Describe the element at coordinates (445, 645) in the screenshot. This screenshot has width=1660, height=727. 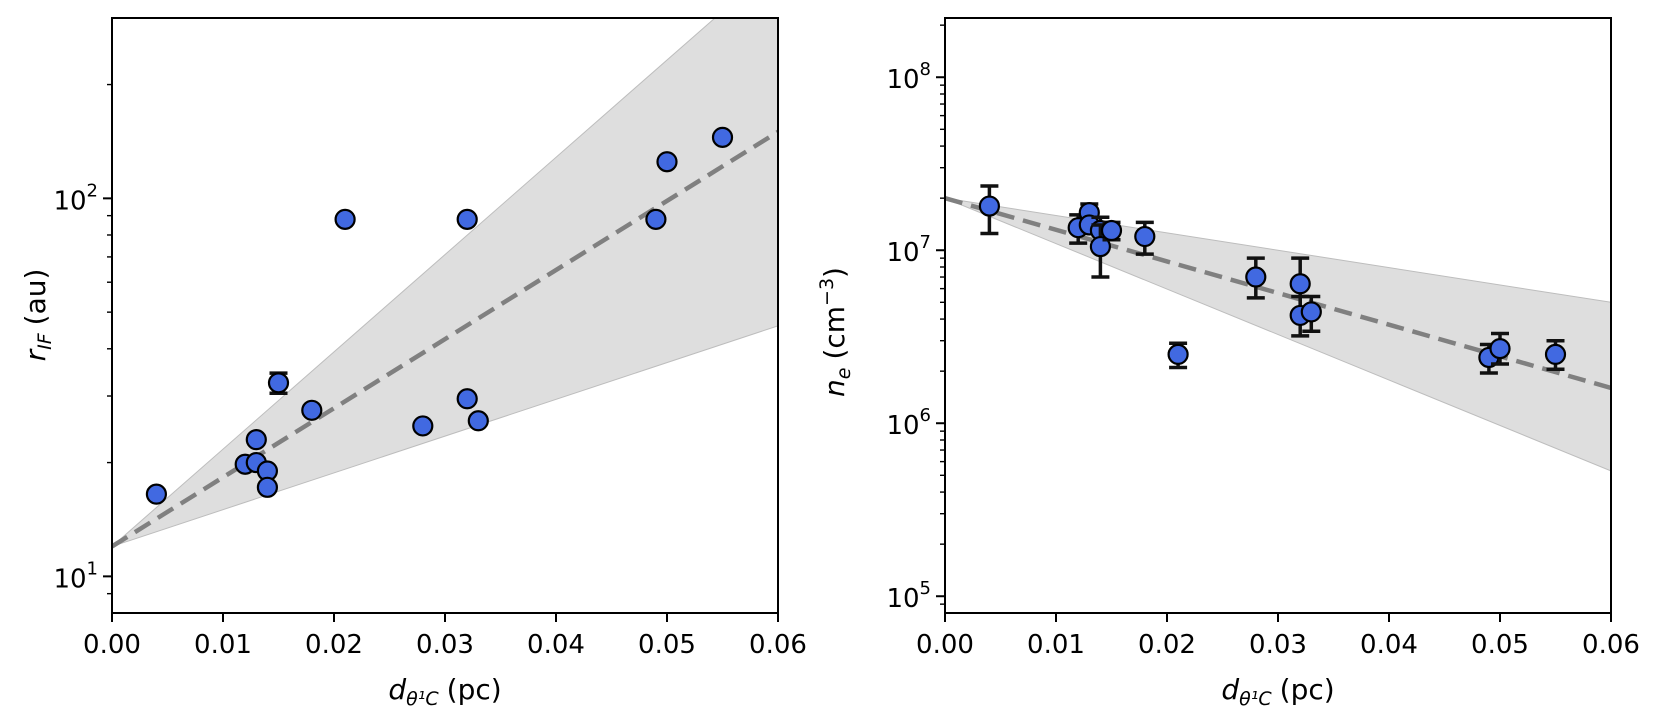
I see `left-x-tick-label: 0.03` at that location.